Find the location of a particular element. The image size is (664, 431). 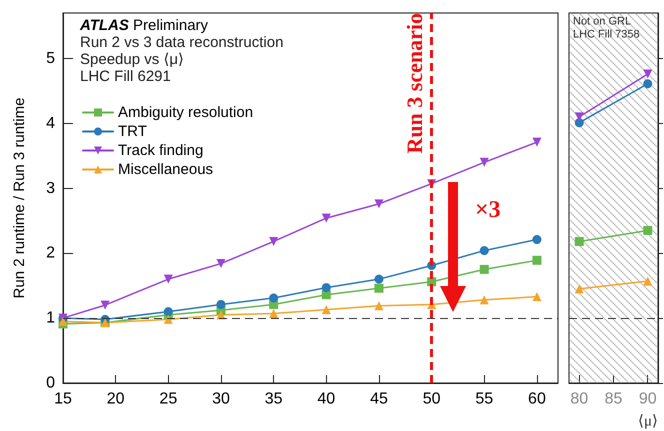

annotation: ATLAS Preliminary is located at coordinates (144, 25).